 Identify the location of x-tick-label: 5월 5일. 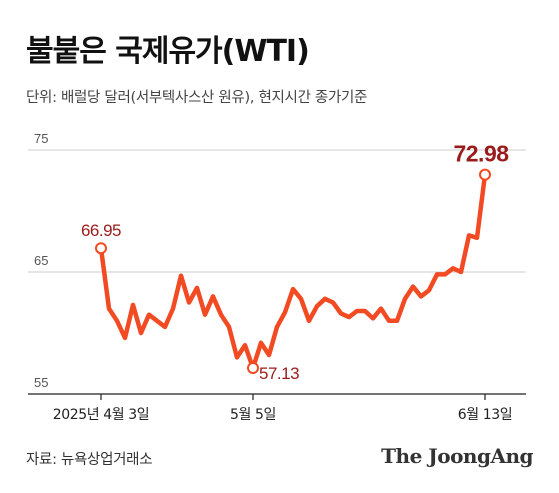
(253, 415).